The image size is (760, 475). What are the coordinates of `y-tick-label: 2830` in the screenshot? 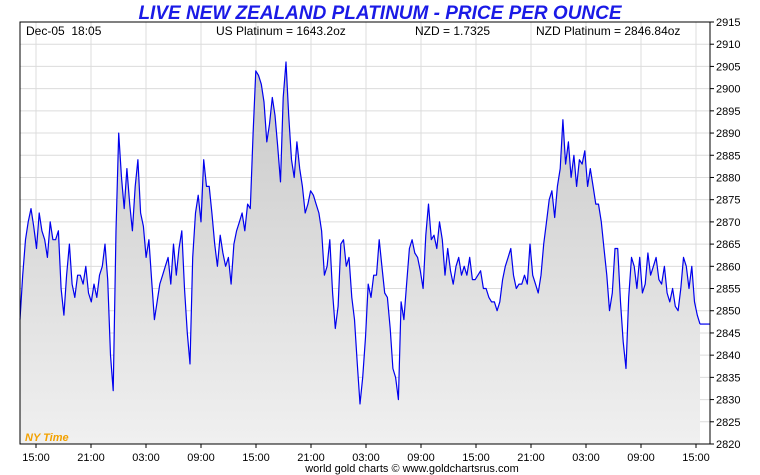 It's located at (728, 401).